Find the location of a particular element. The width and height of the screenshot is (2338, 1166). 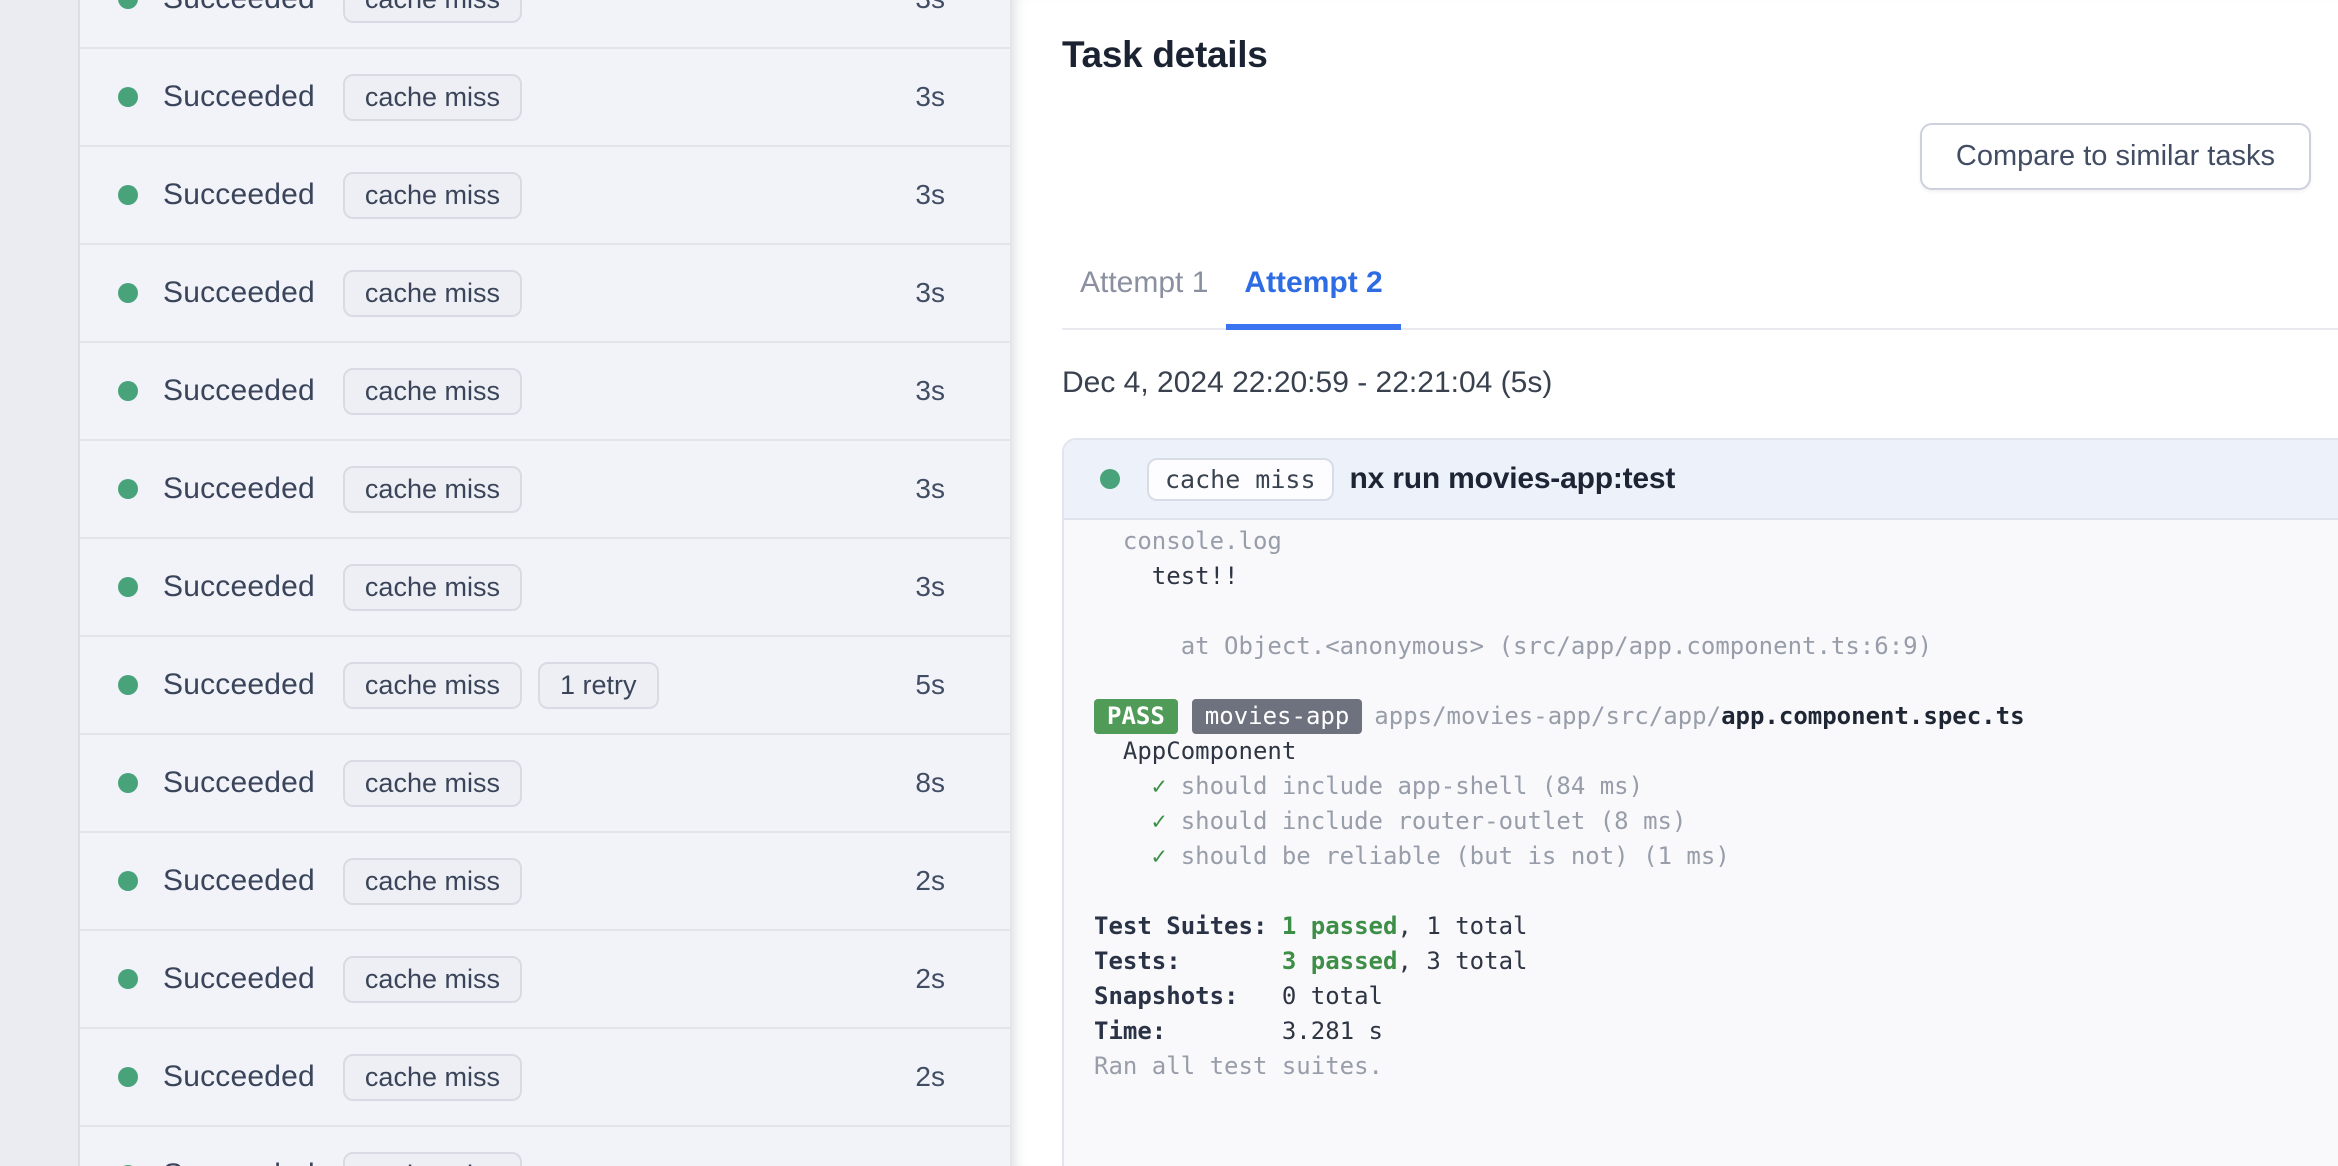

page-title: Task details is located at coordinates (1165, 54).